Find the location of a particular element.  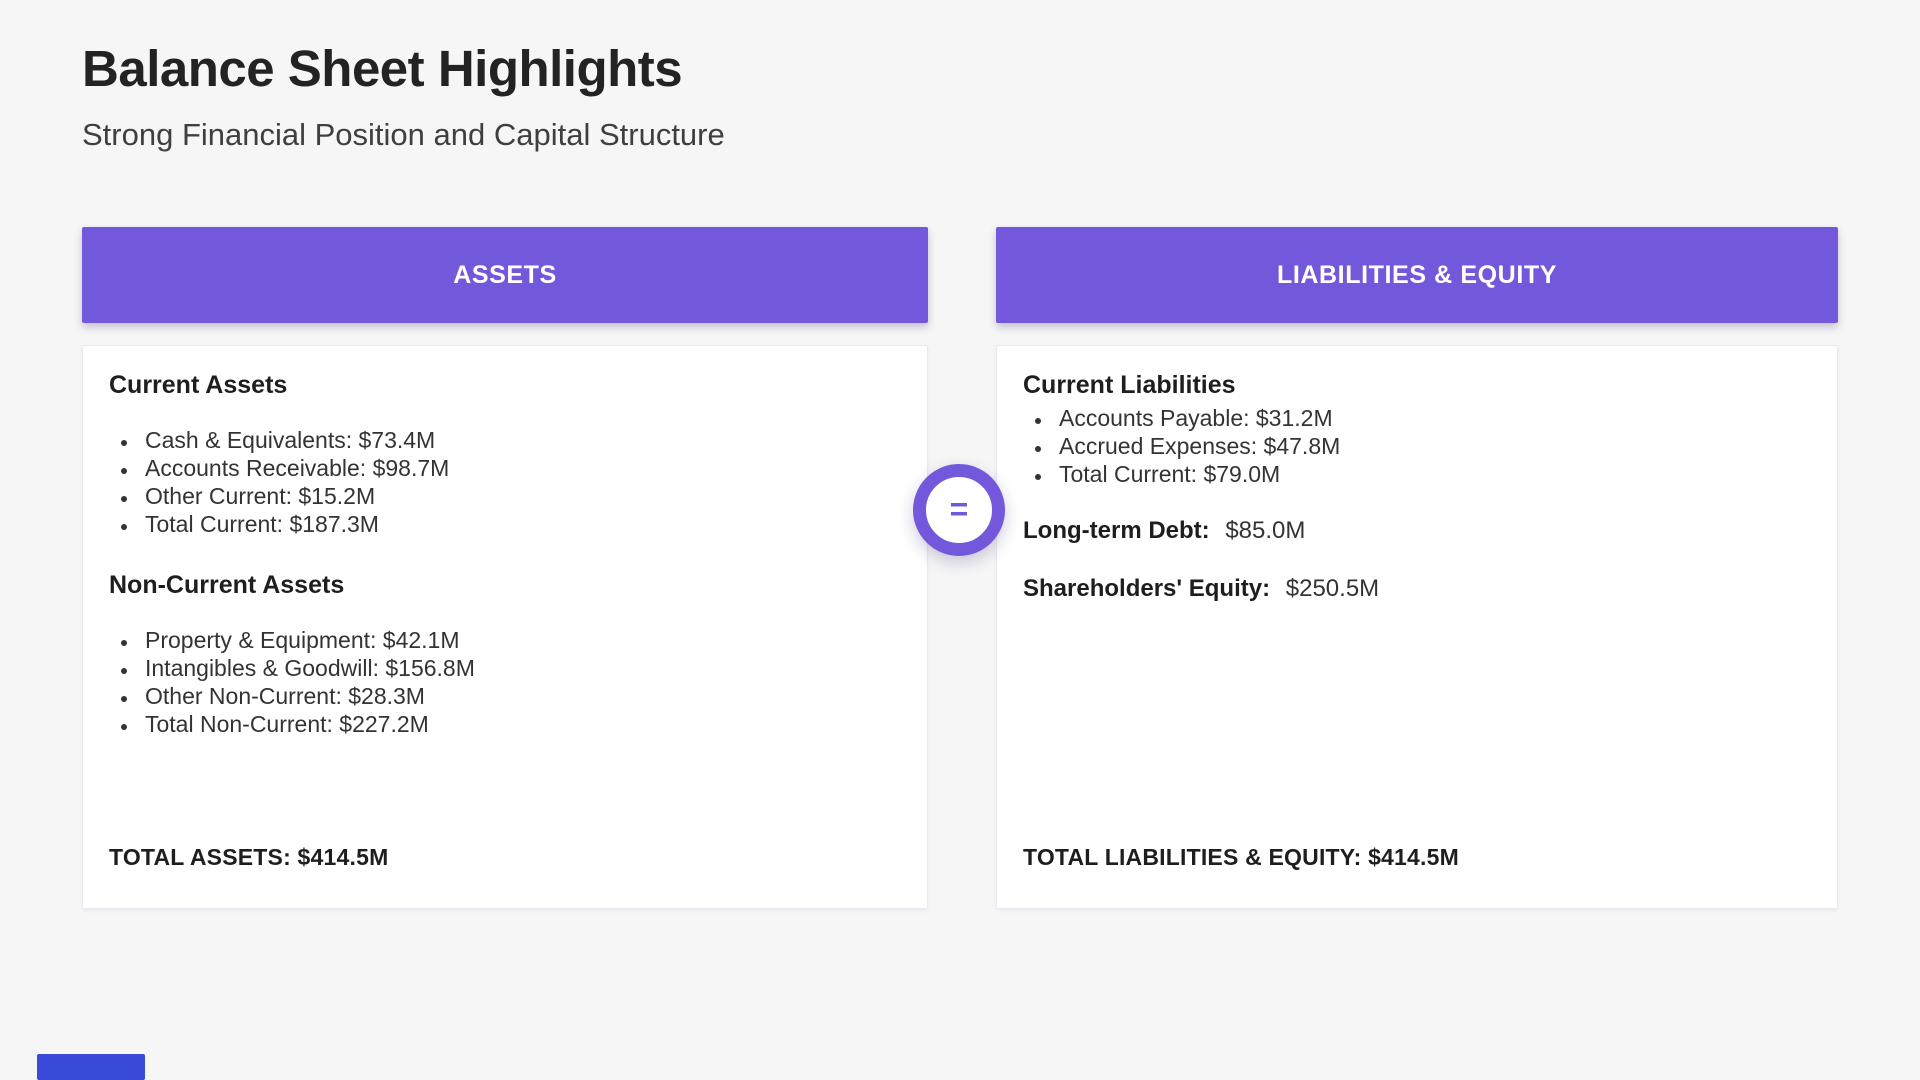

shareholders-equity-label: Shareholders' Equity: is located at coordinates (1147, 588).